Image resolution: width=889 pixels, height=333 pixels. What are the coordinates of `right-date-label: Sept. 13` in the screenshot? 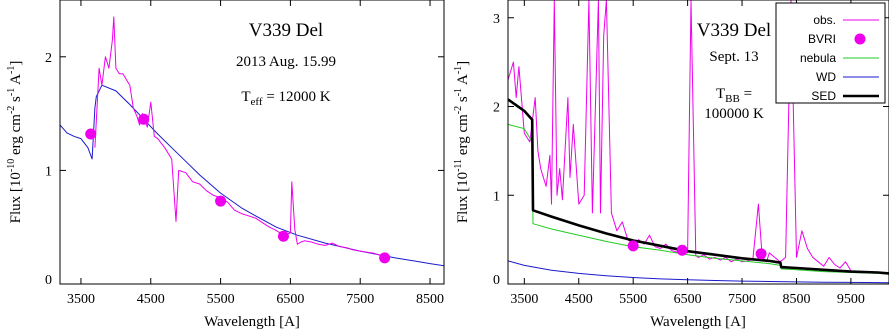 It's located at (733, 57).